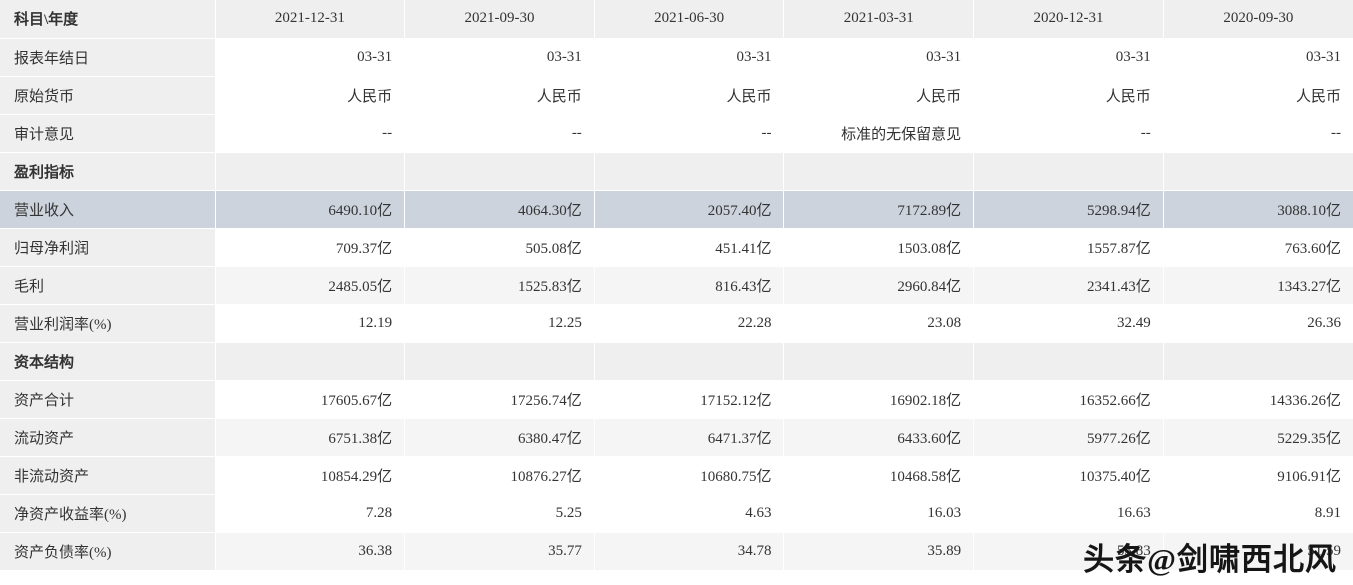 The width and height of the screenshot is (1353, 585). I want to click on row-label: 原始货币, so click(108, 95).